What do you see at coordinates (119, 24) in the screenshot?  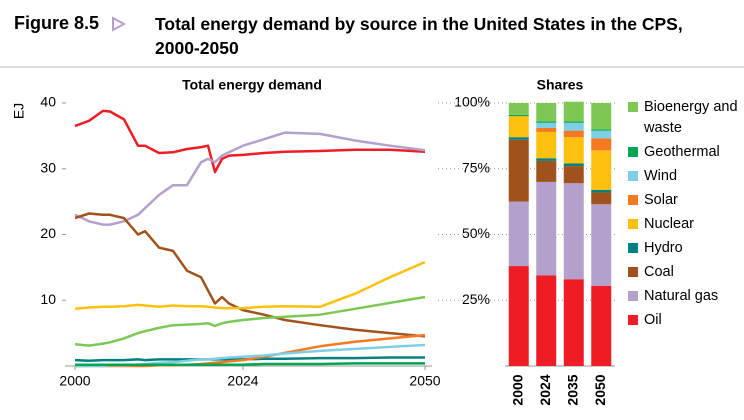 I see `figure-icon` at bounding box center [119, 24].